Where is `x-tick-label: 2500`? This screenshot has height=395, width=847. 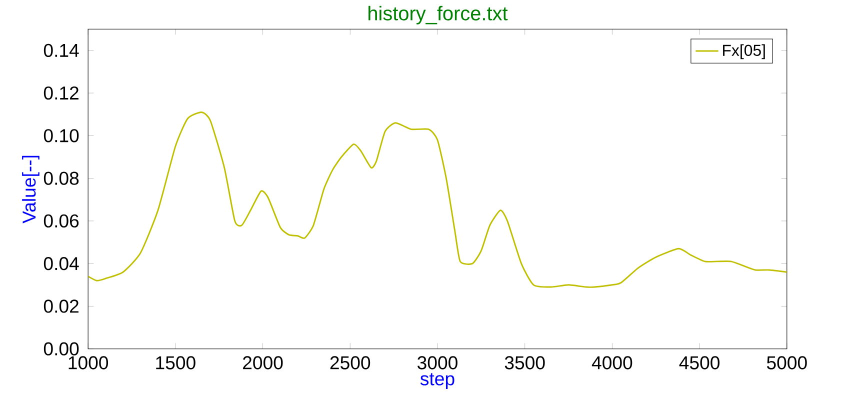 x-tick-label: 2500 is located at coordinates (350, 363).